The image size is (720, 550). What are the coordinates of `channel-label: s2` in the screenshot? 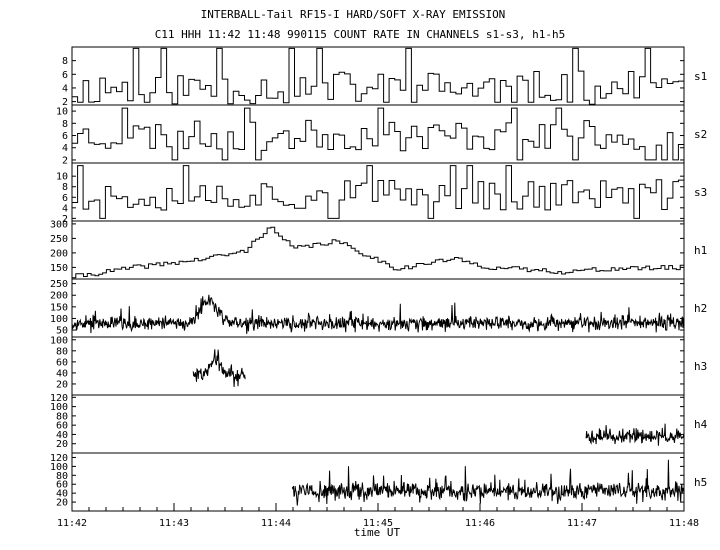 It's located at (700, 134).